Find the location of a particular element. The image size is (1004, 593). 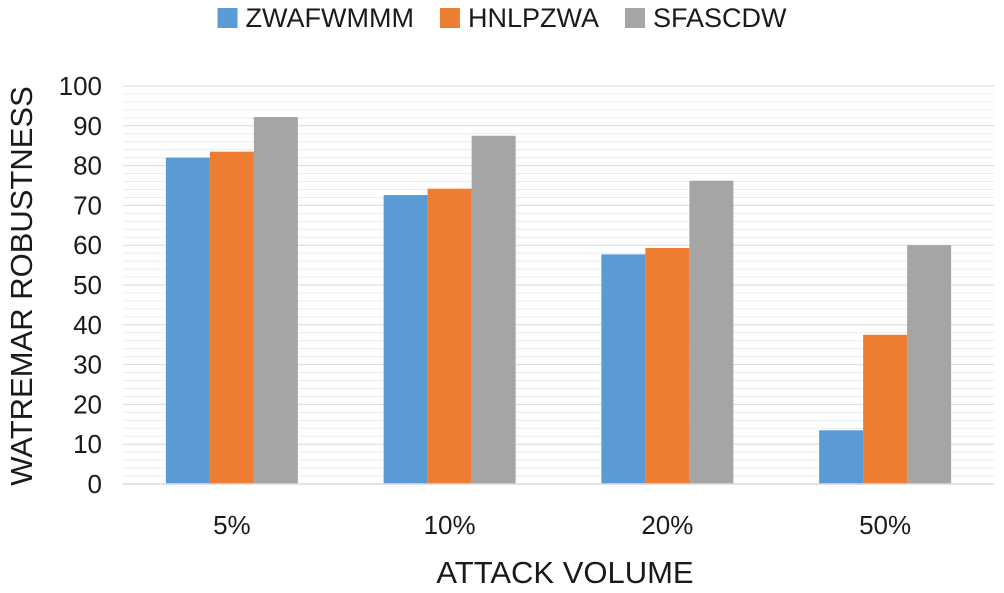

legend-label: HNLPZWA is located at coordinates (533, 18).